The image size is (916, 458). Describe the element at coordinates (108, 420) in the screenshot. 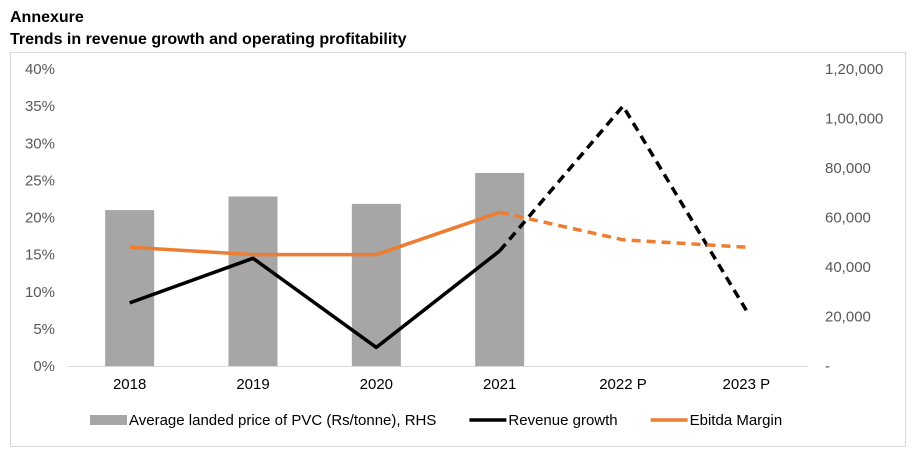

I see `legend-swatch-average-landed-price-of-pvc-rs-tonne-rhs` at that location.